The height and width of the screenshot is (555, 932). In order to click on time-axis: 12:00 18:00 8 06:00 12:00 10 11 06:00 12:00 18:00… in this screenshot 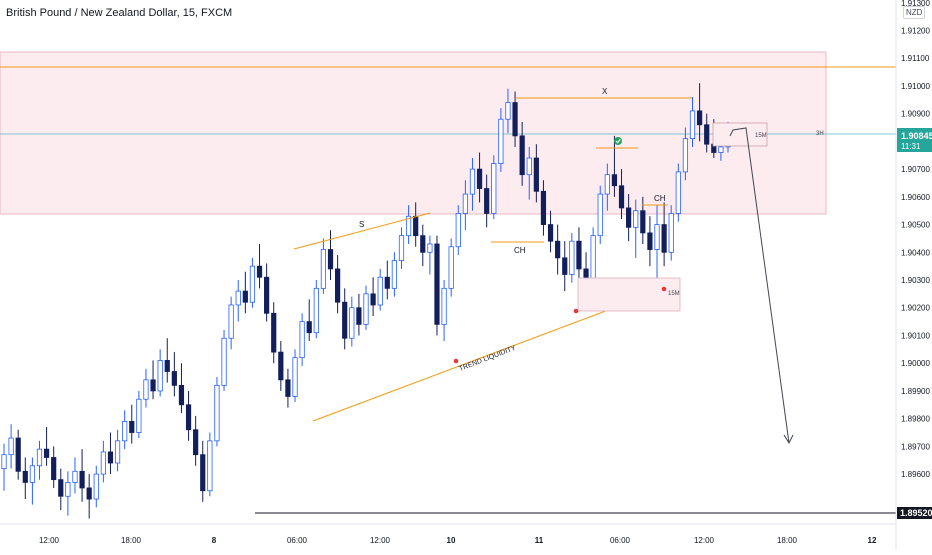, I will do `click(458, 540)`.